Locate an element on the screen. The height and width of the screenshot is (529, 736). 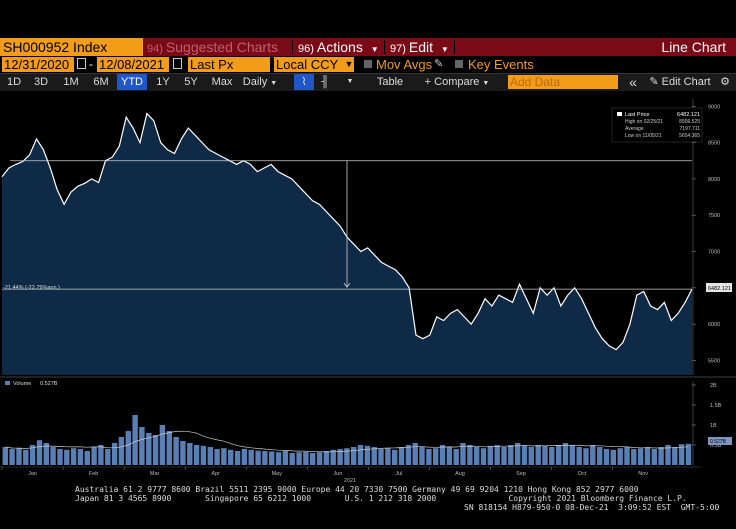
price-y-axis: 90008500800075007000650060005500 is located at coordinates (706, 237).